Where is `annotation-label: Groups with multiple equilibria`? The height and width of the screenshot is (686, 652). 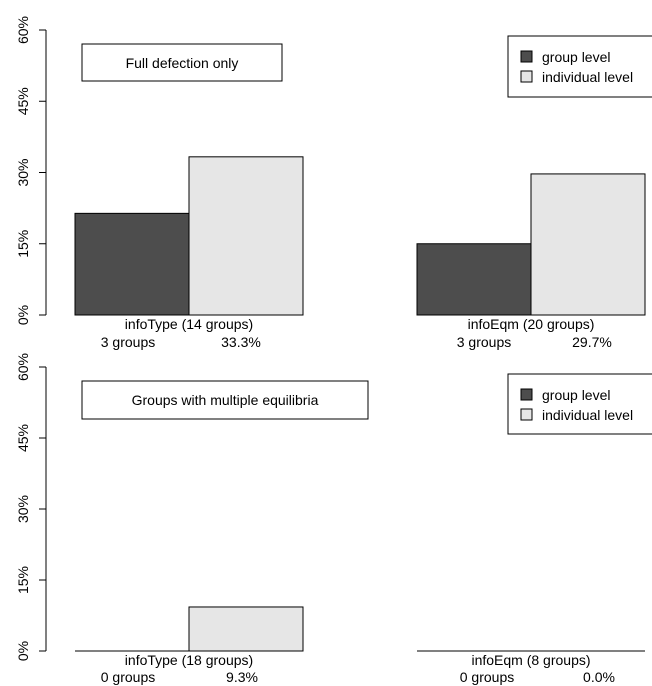 annotation-label: Groups with multiple equilibria is located at coordinates (225, 400).